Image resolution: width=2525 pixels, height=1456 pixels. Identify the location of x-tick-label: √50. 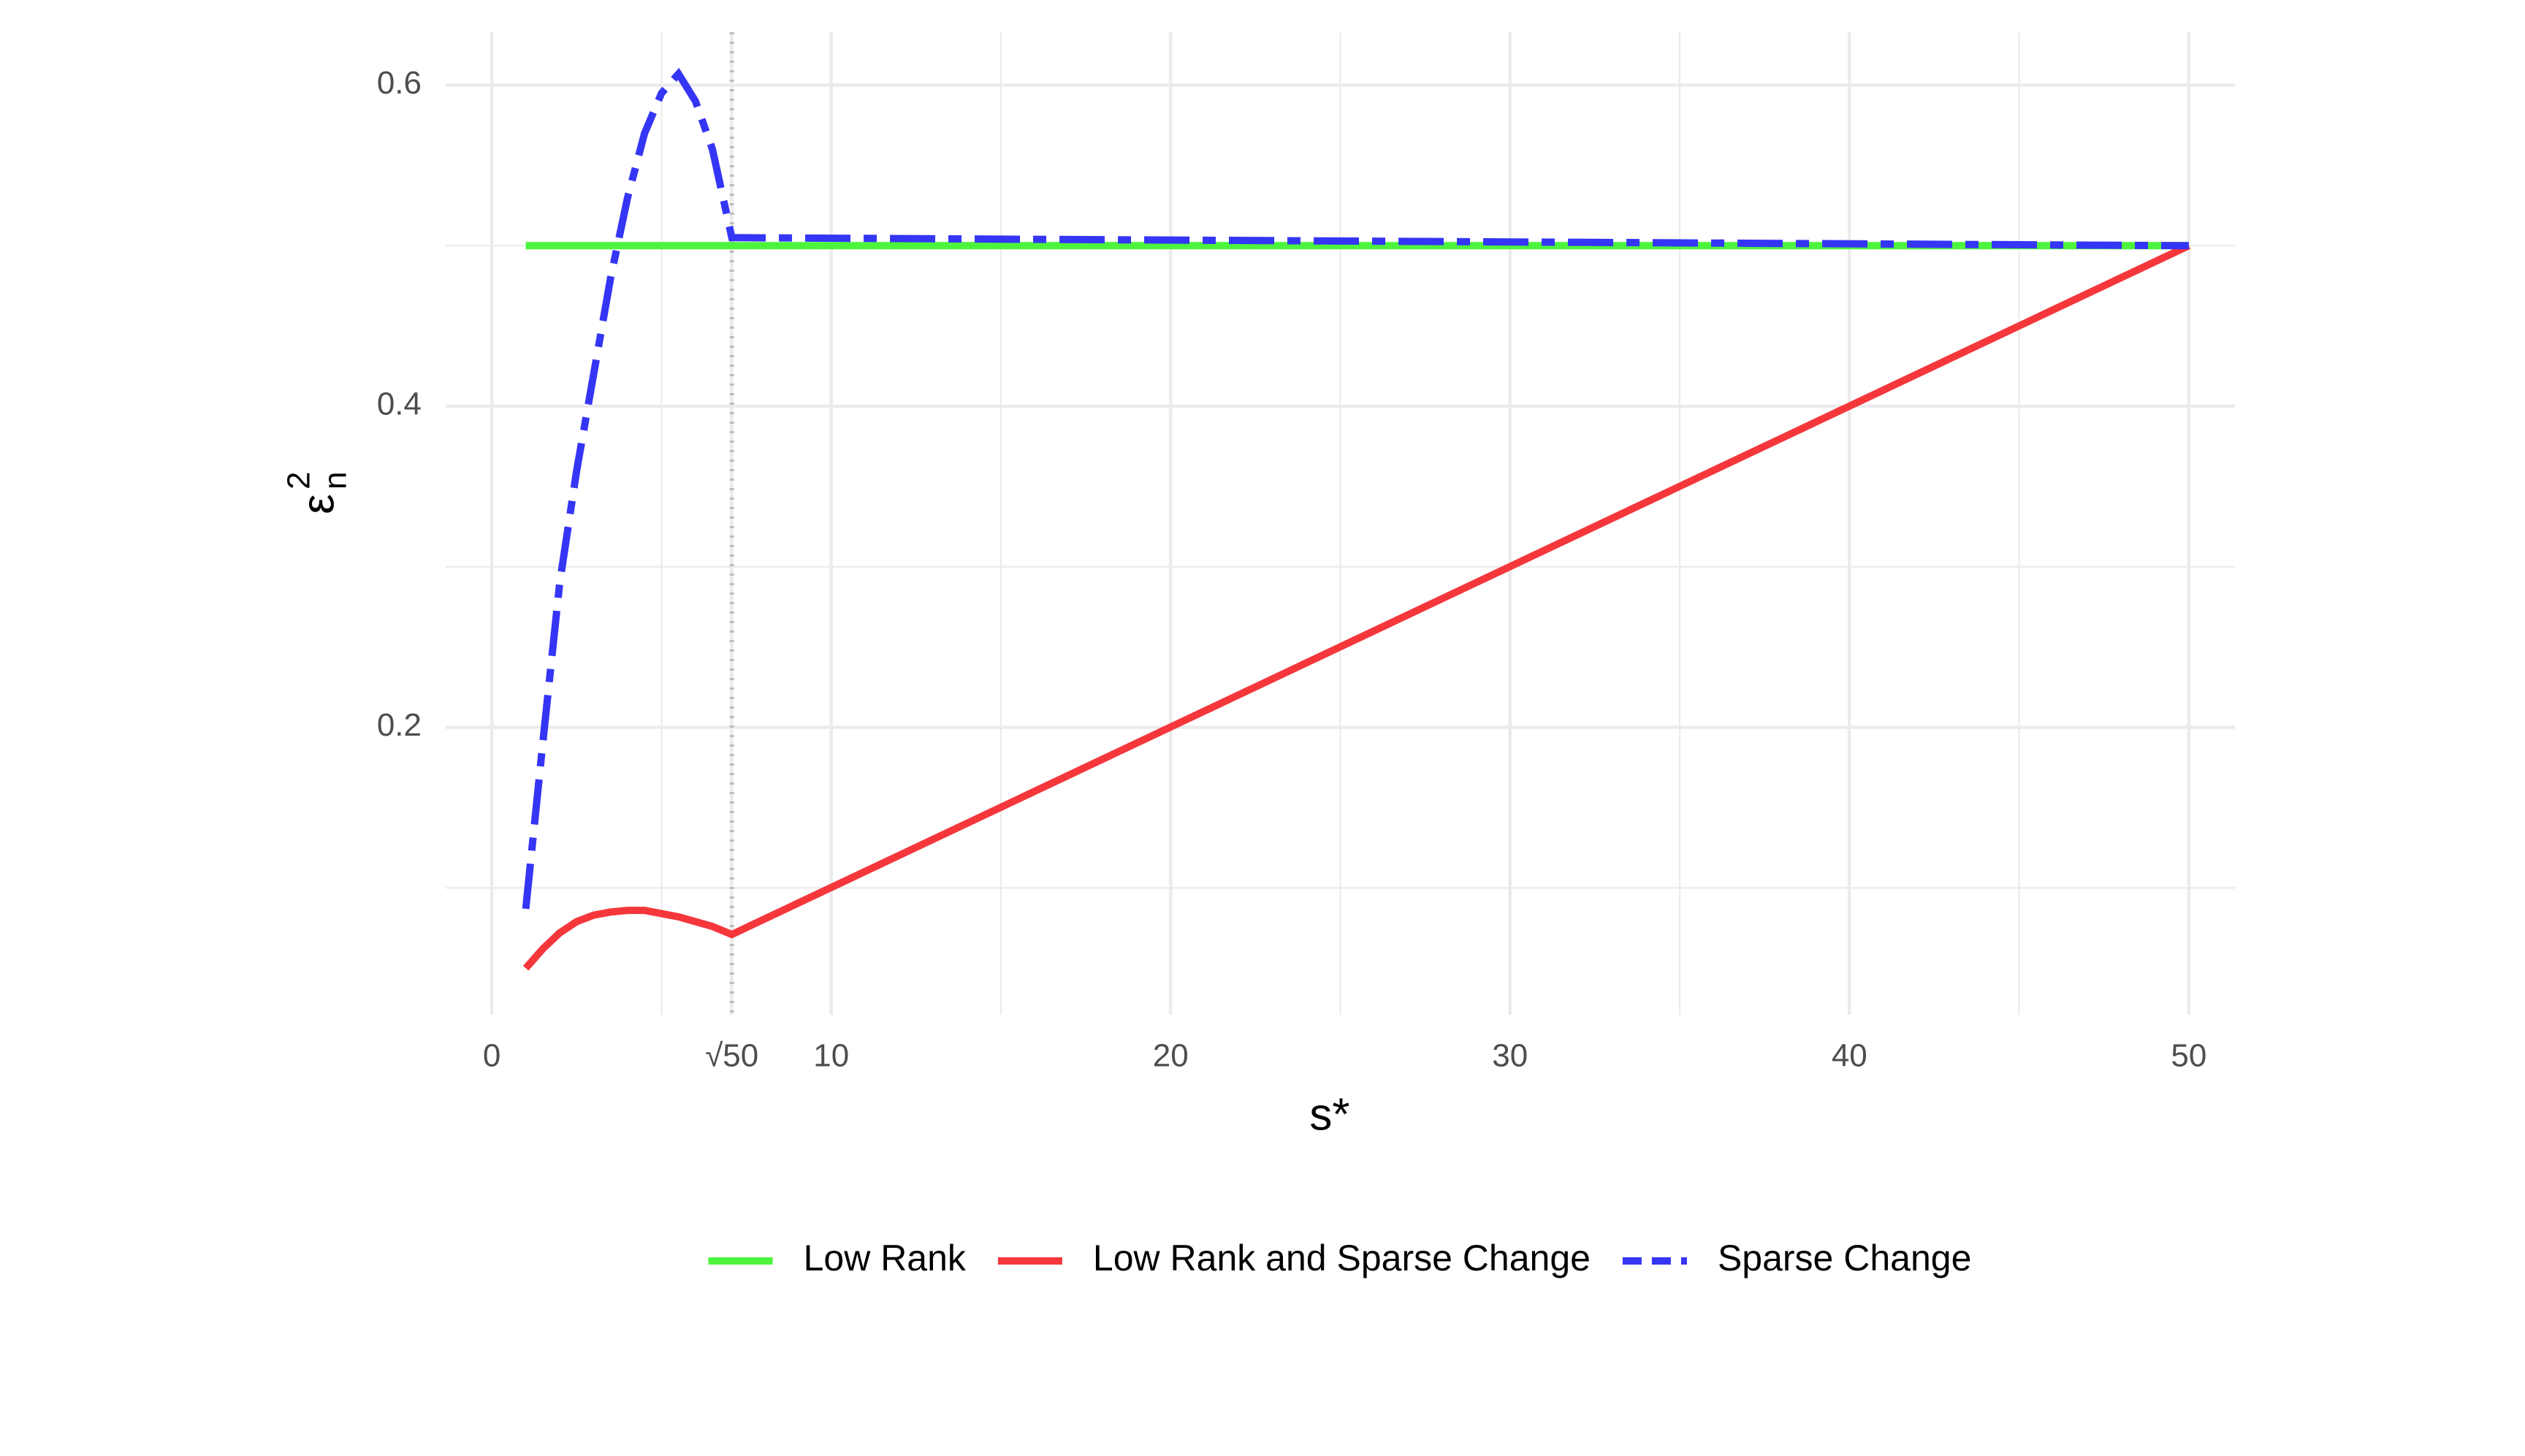
(731, 1056).